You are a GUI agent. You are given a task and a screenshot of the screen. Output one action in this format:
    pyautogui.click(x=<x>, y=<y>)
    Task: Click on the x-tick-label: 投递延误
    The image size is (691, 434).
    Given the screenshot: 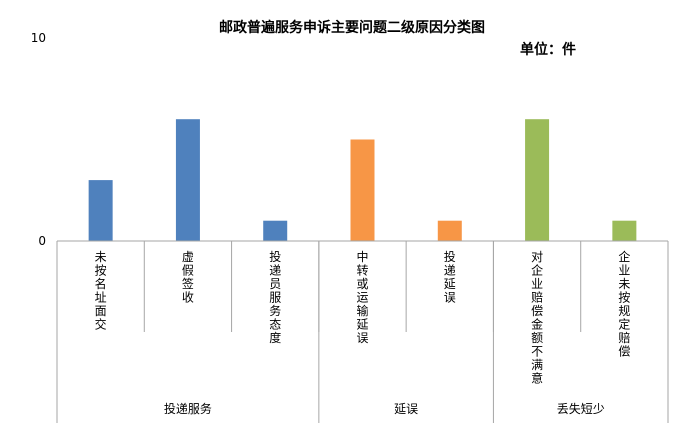 What is the action you would take?
    pyautogui.click(x=450, y=277)
    